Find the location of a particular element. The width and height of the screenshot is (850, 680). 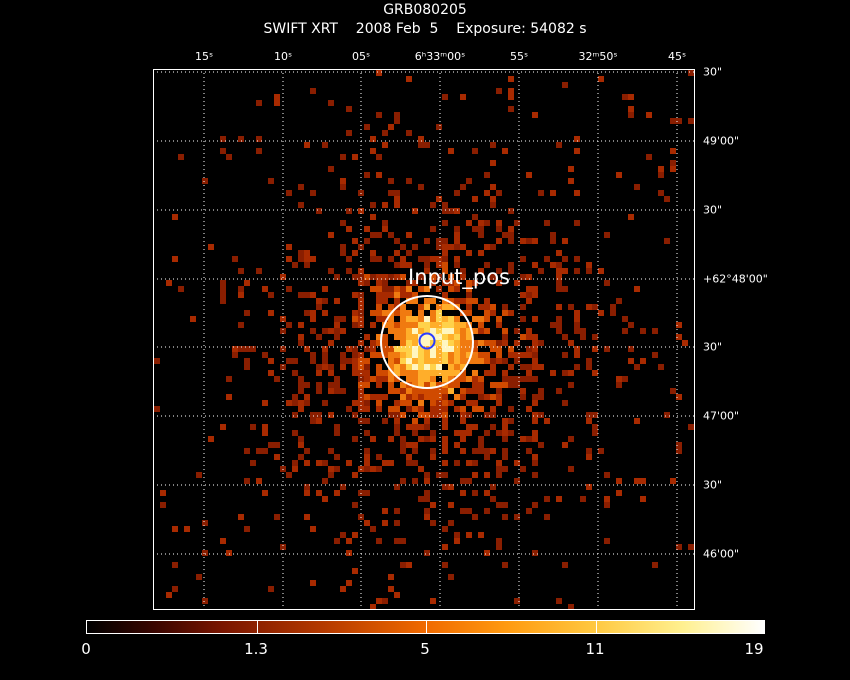

dec-tick-label: 30" is located at coordinates (713, 210).